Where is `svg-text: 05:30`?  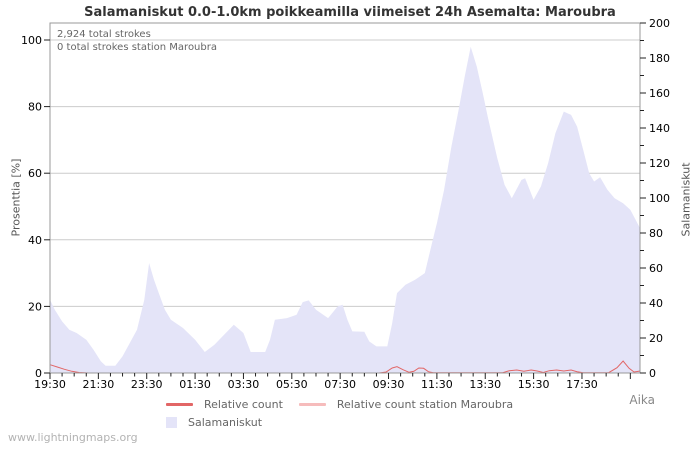
svg-text: 05:30 is located at coordinates (292, 384).